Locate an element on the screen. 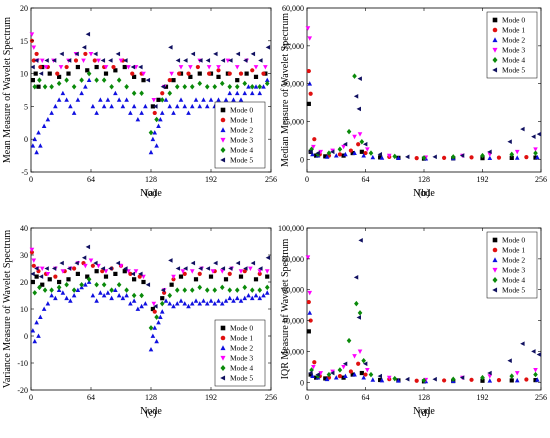 The height and width of the screenshot is (438, 550). legend-box is located at coordinates (240, 353).